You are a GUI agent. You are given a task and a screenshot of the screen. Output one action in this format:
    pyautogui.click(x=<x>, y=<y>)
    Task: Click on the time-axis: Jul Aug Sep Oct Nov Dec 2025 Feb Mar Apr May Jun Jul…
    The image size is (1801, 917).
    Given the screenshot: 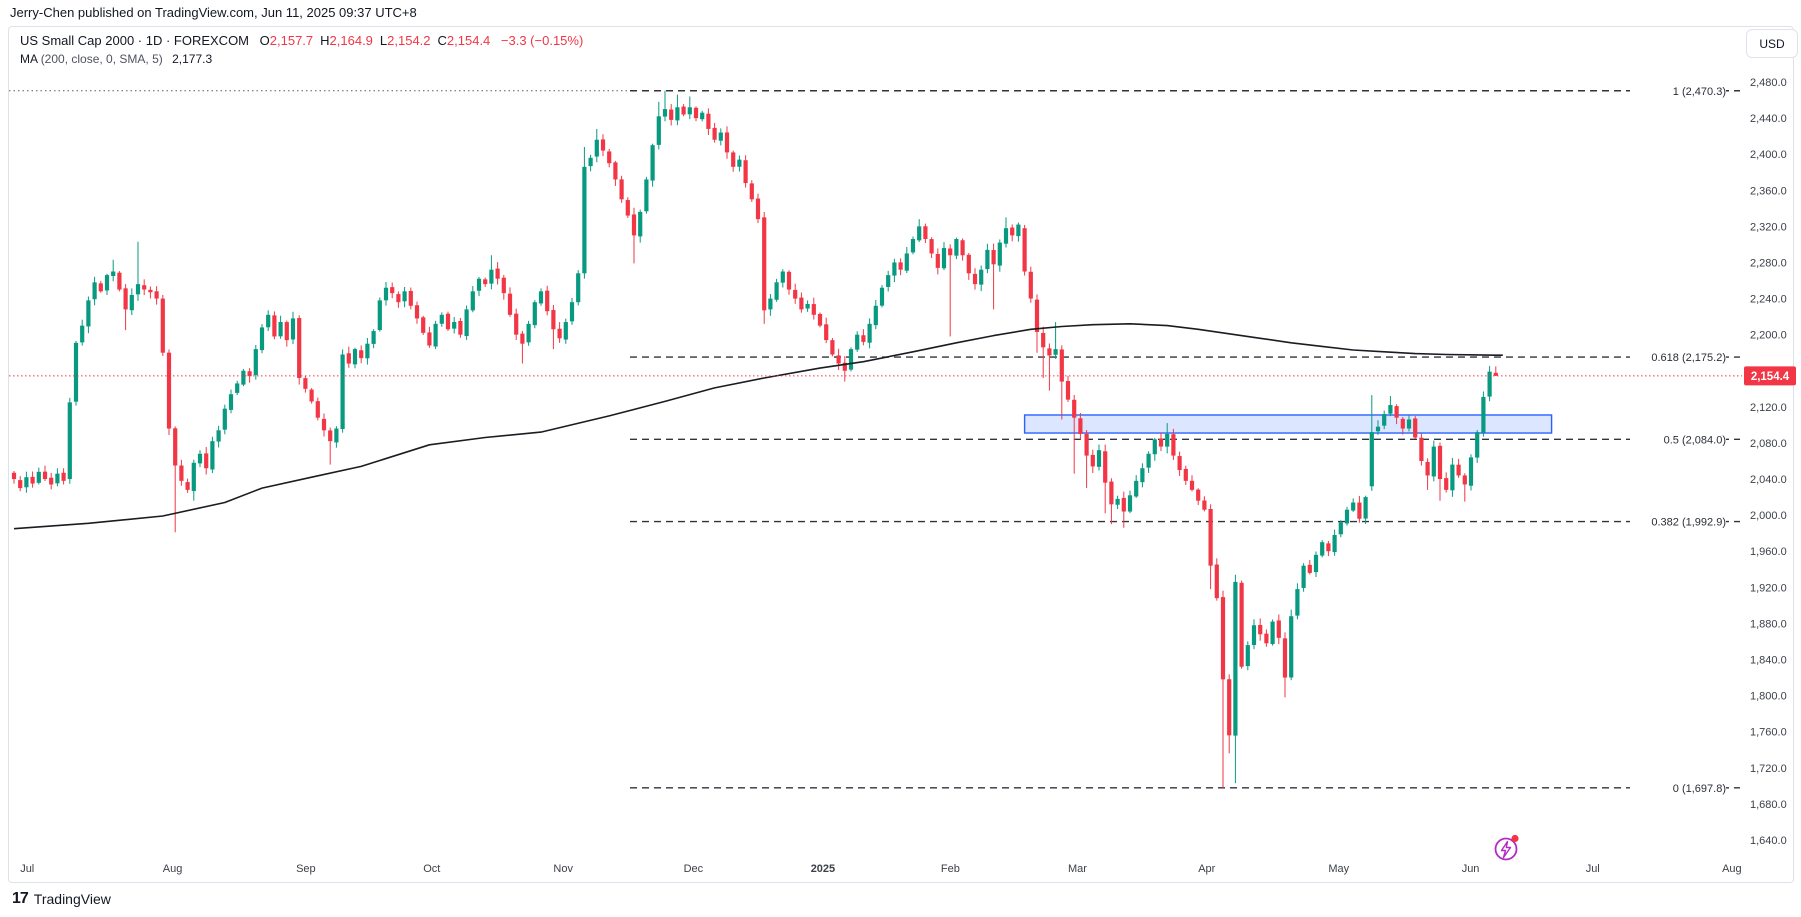 What is the action you would take?
    pyautogui.click(x=880, y=869)
    